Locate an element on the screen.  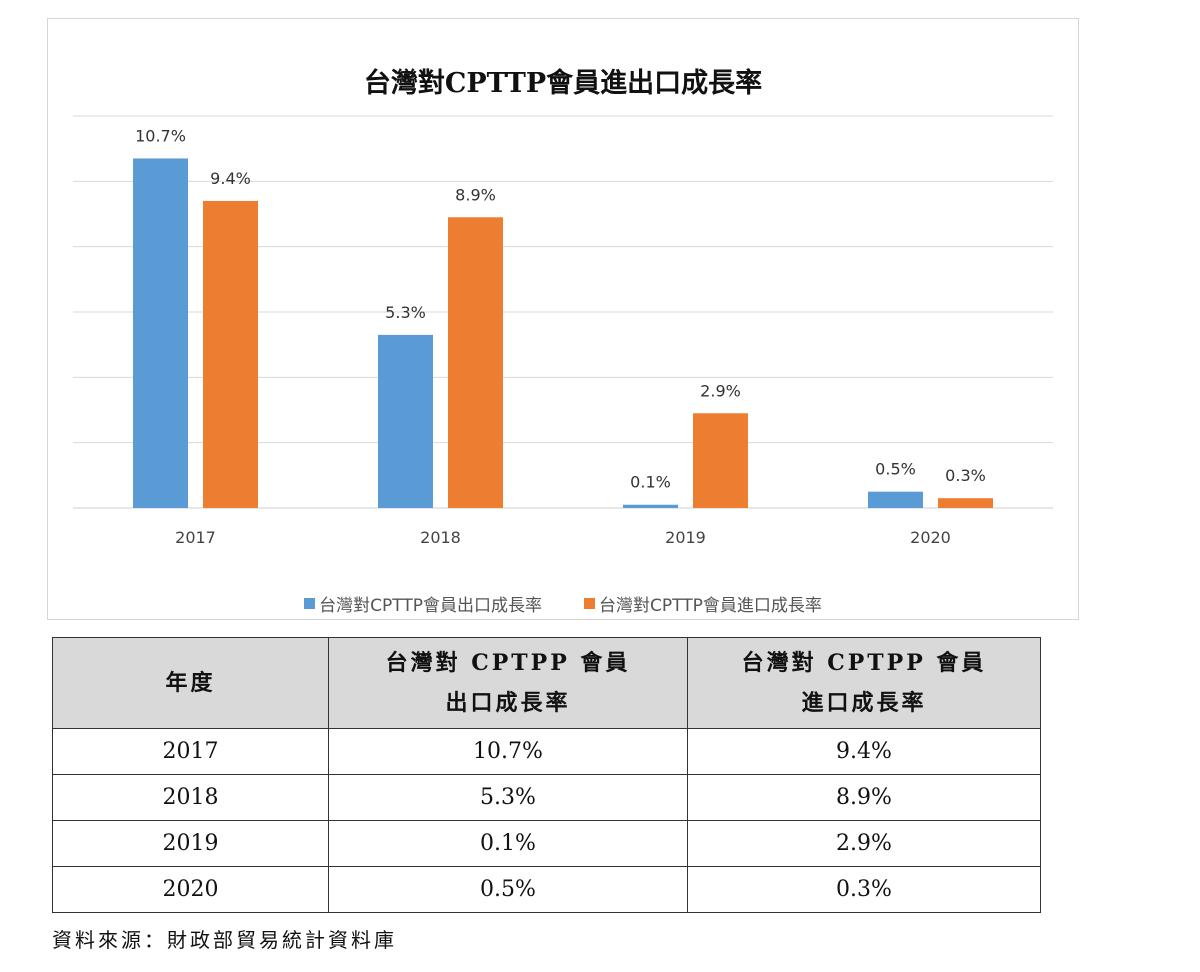
data-label: 10.7% is located at coordinates (160, 135).